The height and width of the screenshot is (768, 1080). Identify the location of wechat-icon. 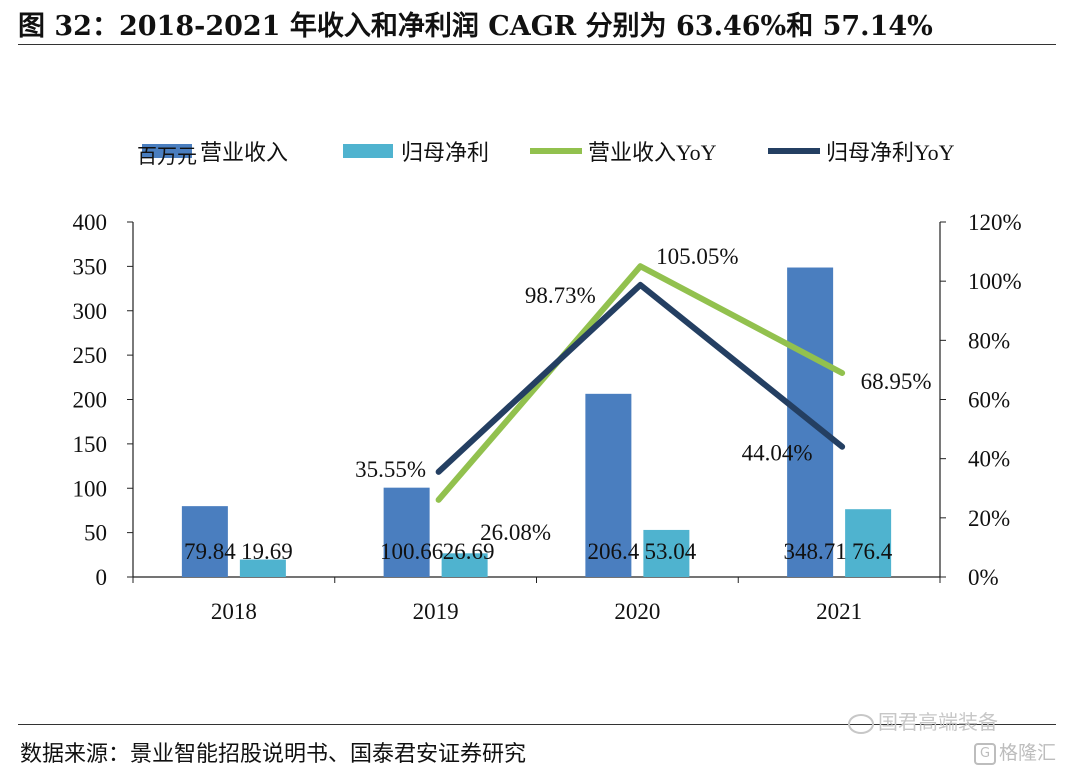
(861, 723).